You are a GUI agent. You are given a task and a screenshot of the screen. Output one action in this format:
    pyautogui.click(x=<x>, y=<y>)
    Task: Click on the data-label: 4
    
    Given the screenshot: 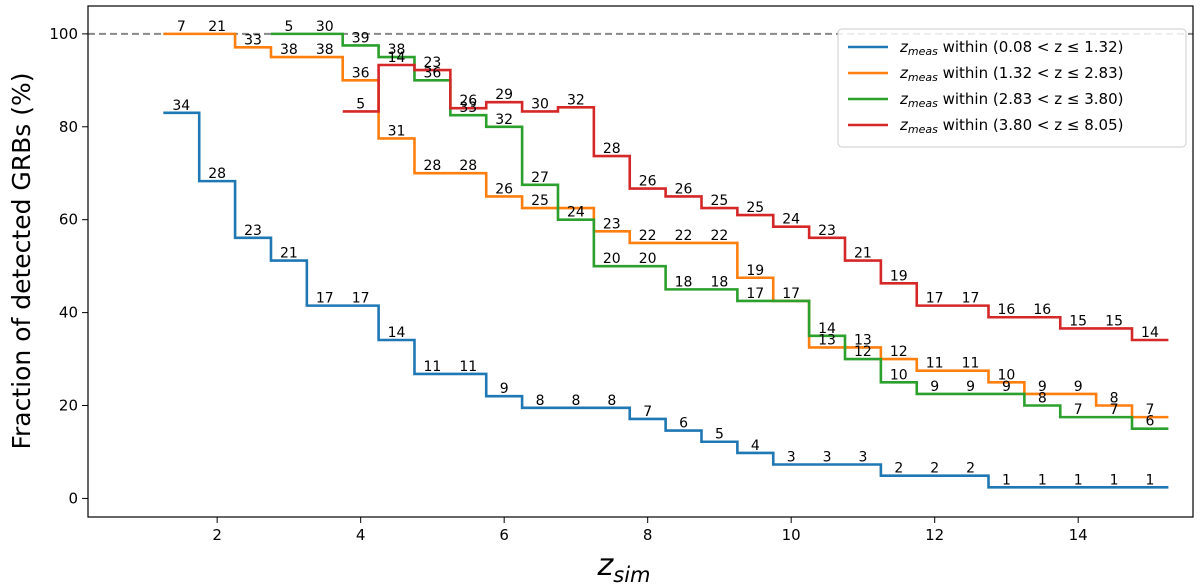 What is the action you would take?
    pyautogui.click(x=755, y=446)
    